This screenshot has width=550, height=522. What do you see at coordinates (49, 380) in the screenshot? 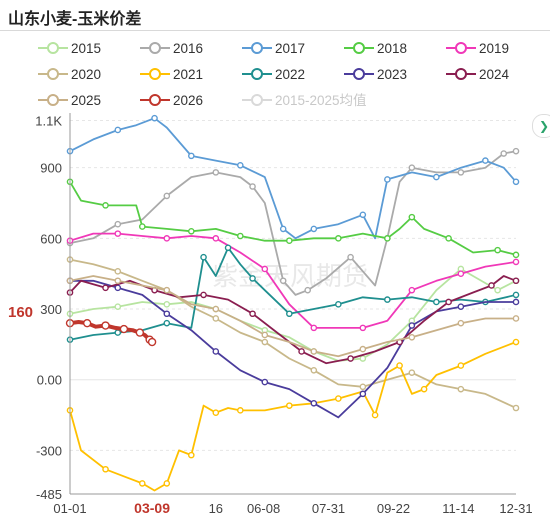
I see `y-tick-label: 0.00` at bounding box center [49, 380].